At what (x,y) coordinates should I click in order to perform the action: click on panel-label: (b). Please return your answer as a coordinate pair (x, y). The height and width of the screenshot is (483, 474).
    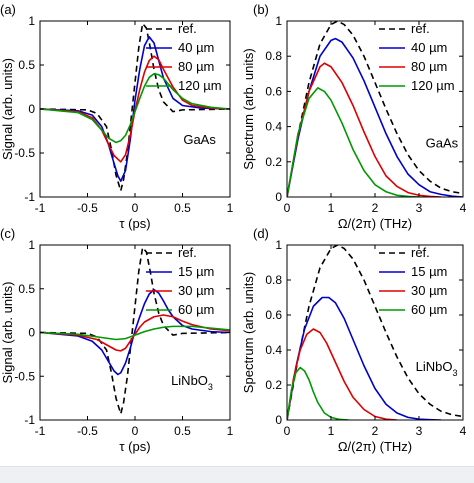
    Looking at the image, I should click on (261, 9).